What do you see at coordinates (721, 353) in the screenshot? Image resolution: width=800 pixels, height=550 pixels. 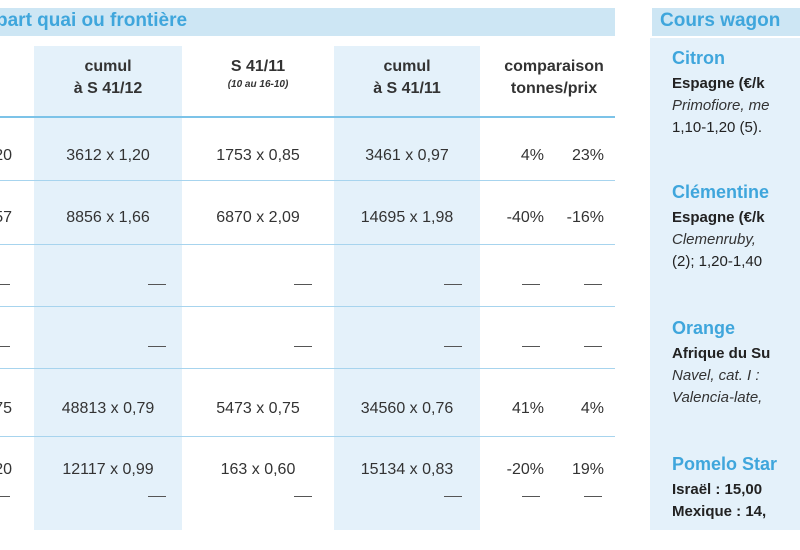 I see `section-line: Afrique du Su` at bounding box center [721, 353].